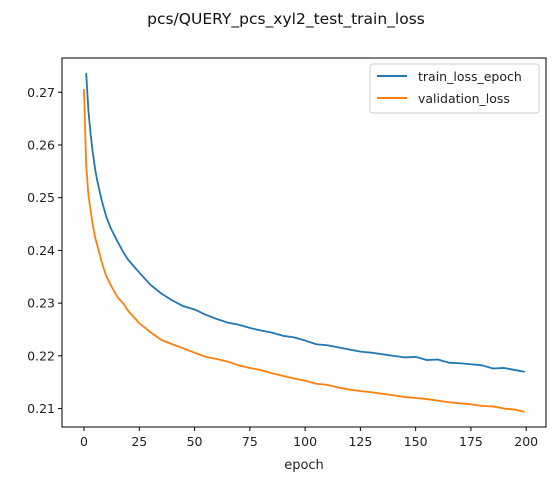  I want to click on y-tick-label: 0.24, so click(41, 250).